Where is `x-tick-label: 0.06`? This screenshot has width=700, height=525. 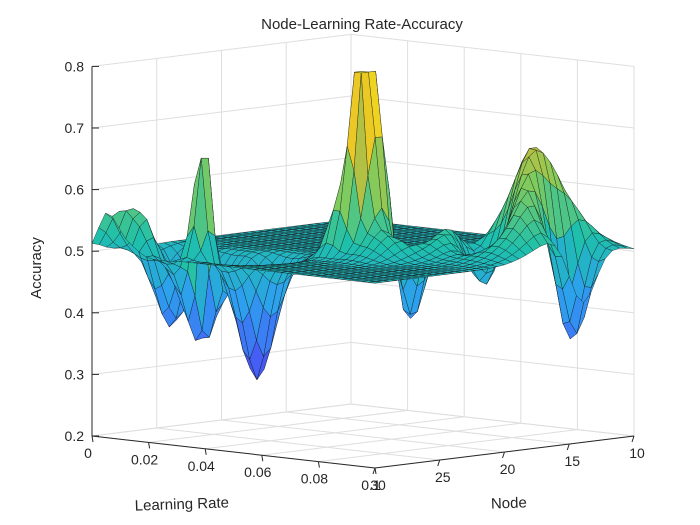 x-tick-label: 0.06 is located at coordinates (257, 472).